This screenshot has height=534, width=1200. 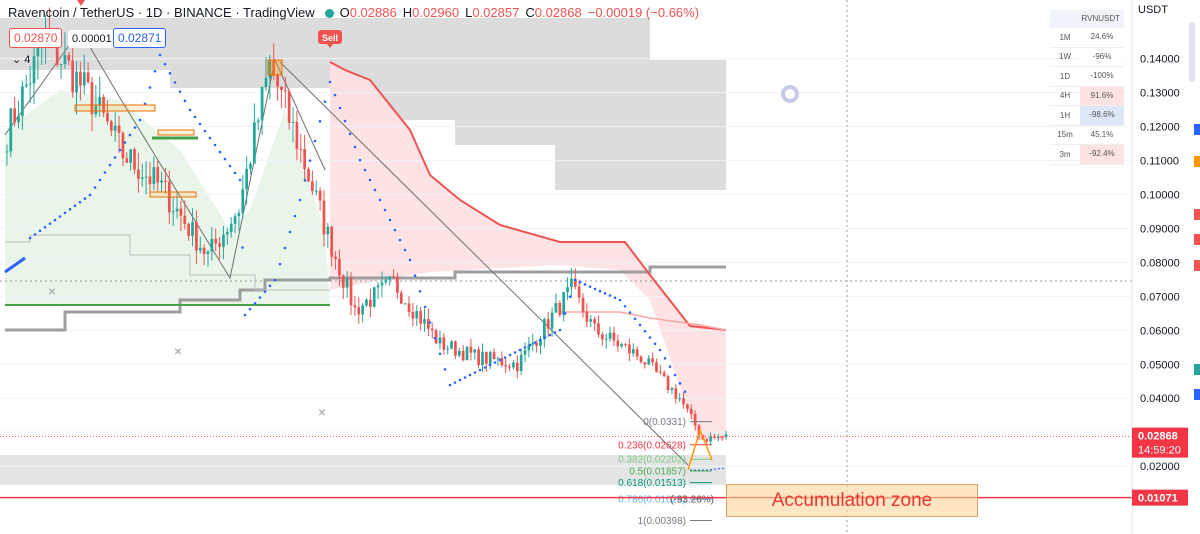 I want to click on blue-trend-segment, so click(x=15, y=265).